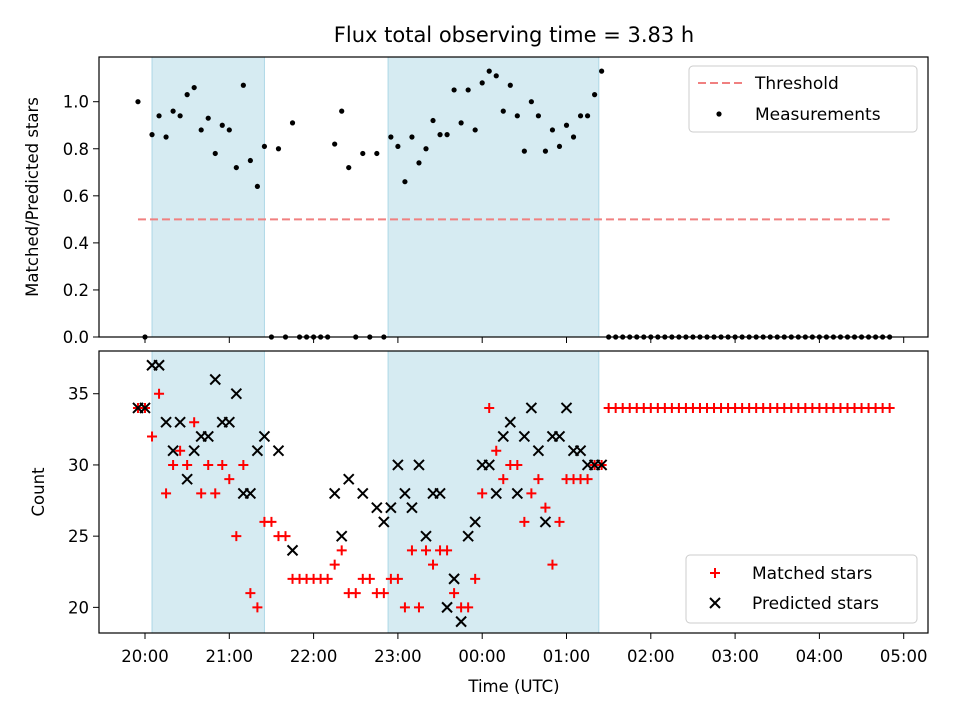  Describe the element at coordinates (715, 573) in the screenshot. I see `legend-matched-swatch` at that location.